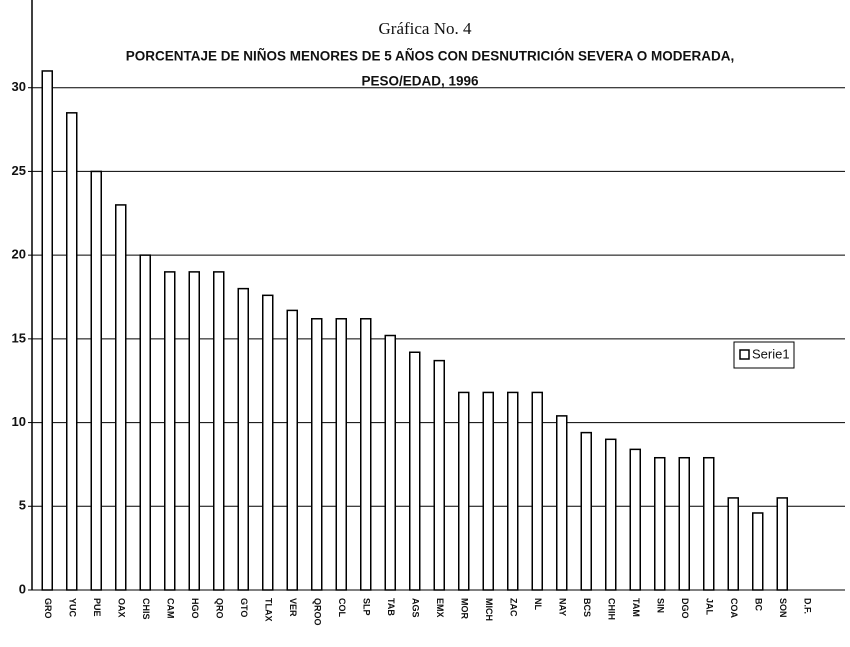 This screenshot has width=850, height=647. I want to click on x-tick-label: PUE, so click(97, 607).